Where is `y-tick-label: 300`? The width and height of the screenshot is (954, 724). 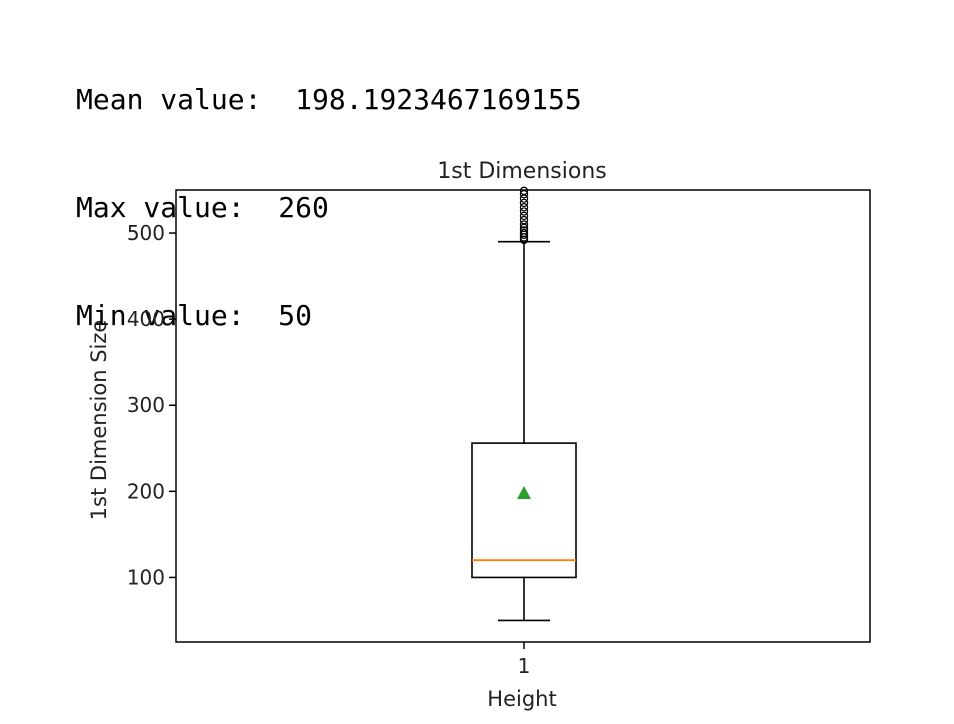 y-tick-label: 300 is located at coordinates (146, 405).